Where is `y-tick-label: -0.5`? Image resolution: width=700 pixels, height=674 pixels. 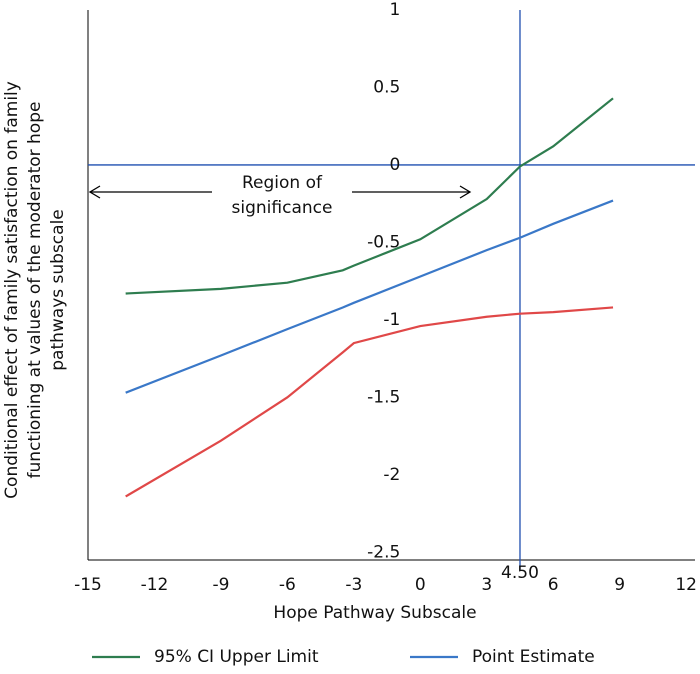 y-tick-label: -0.5 is located at coordinates (383, 242).